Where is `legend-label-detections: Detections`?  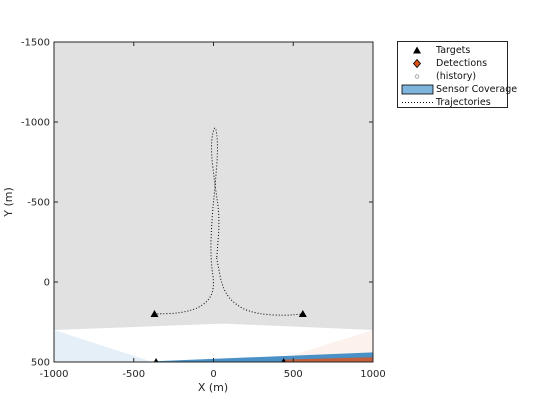
legend-label-detections: Detections is located at coordinates (462, 63).